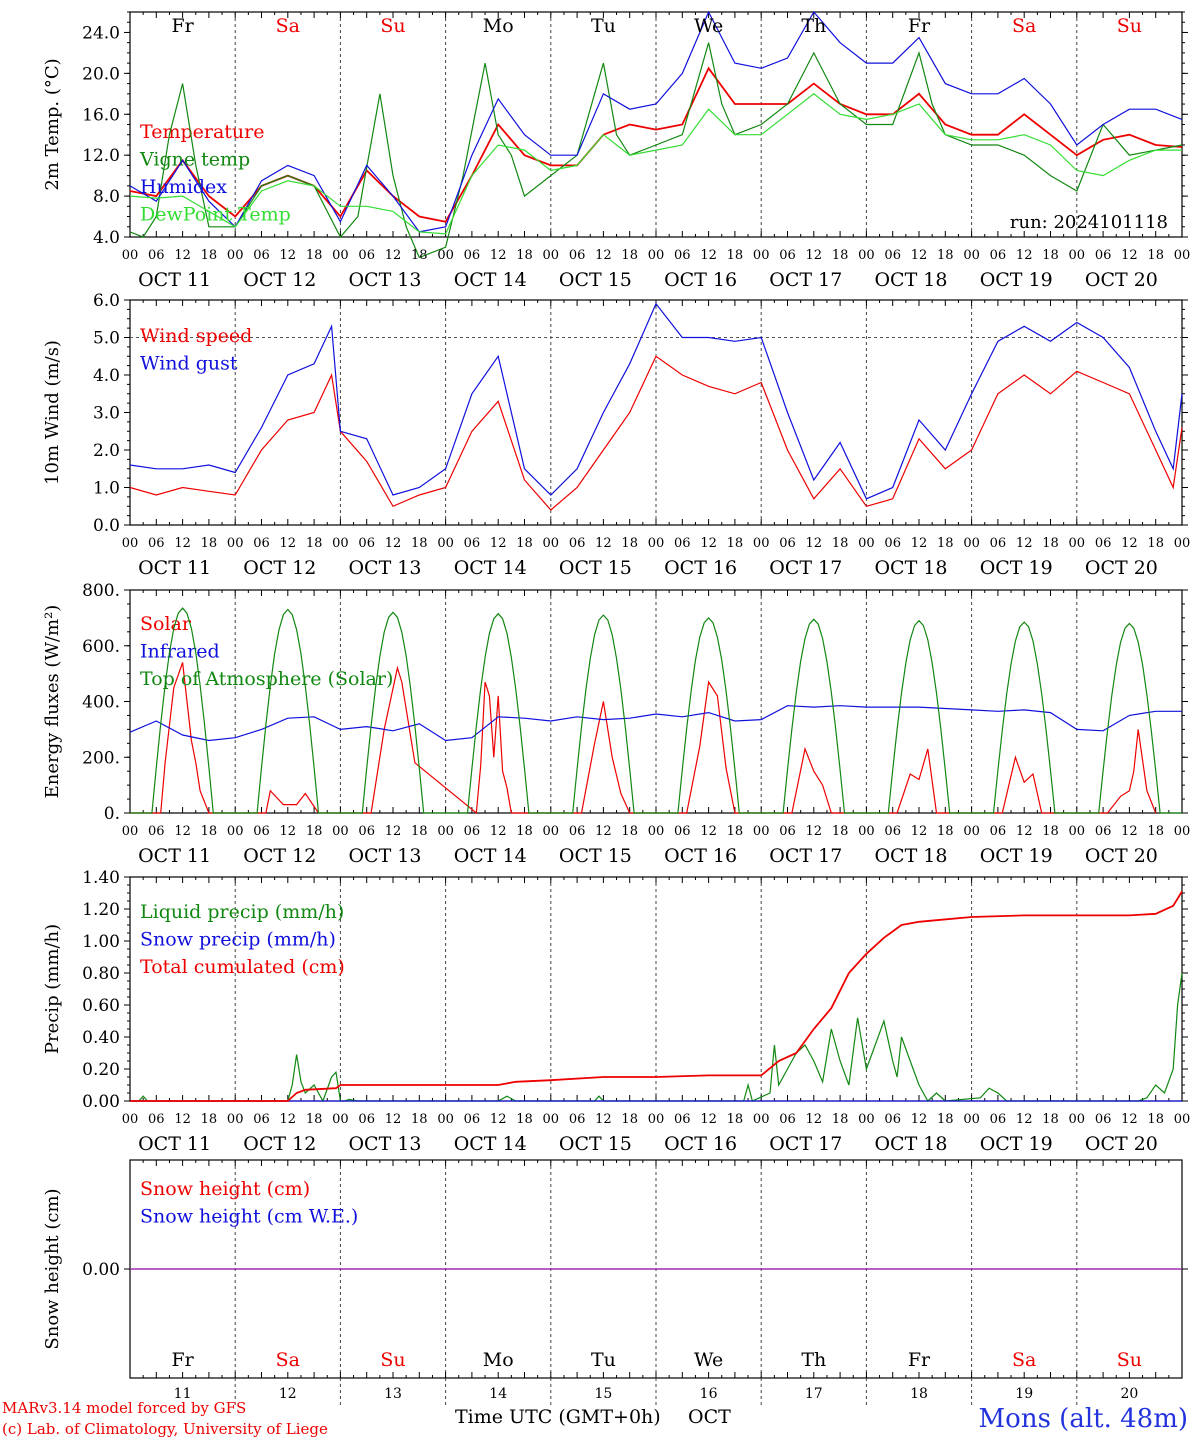  What do you see at coordinates (124, 1408) in the screenshot?
I see `credits-line1: MARv3.14 model forced by GFS` at bounding box center [124, 1408].